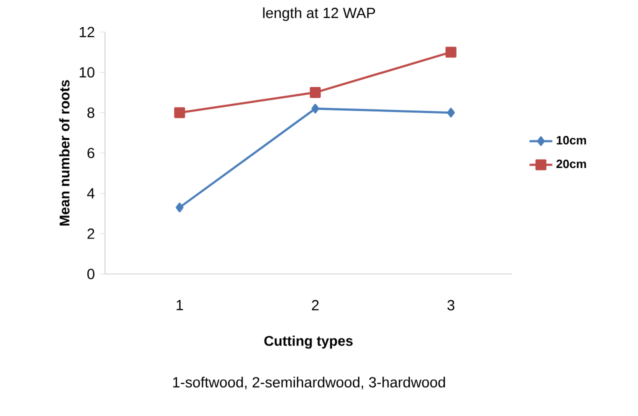  Describe the element at coordinates (571, 164) in the screenshot. I see `legend-label: 20cm` at that location.